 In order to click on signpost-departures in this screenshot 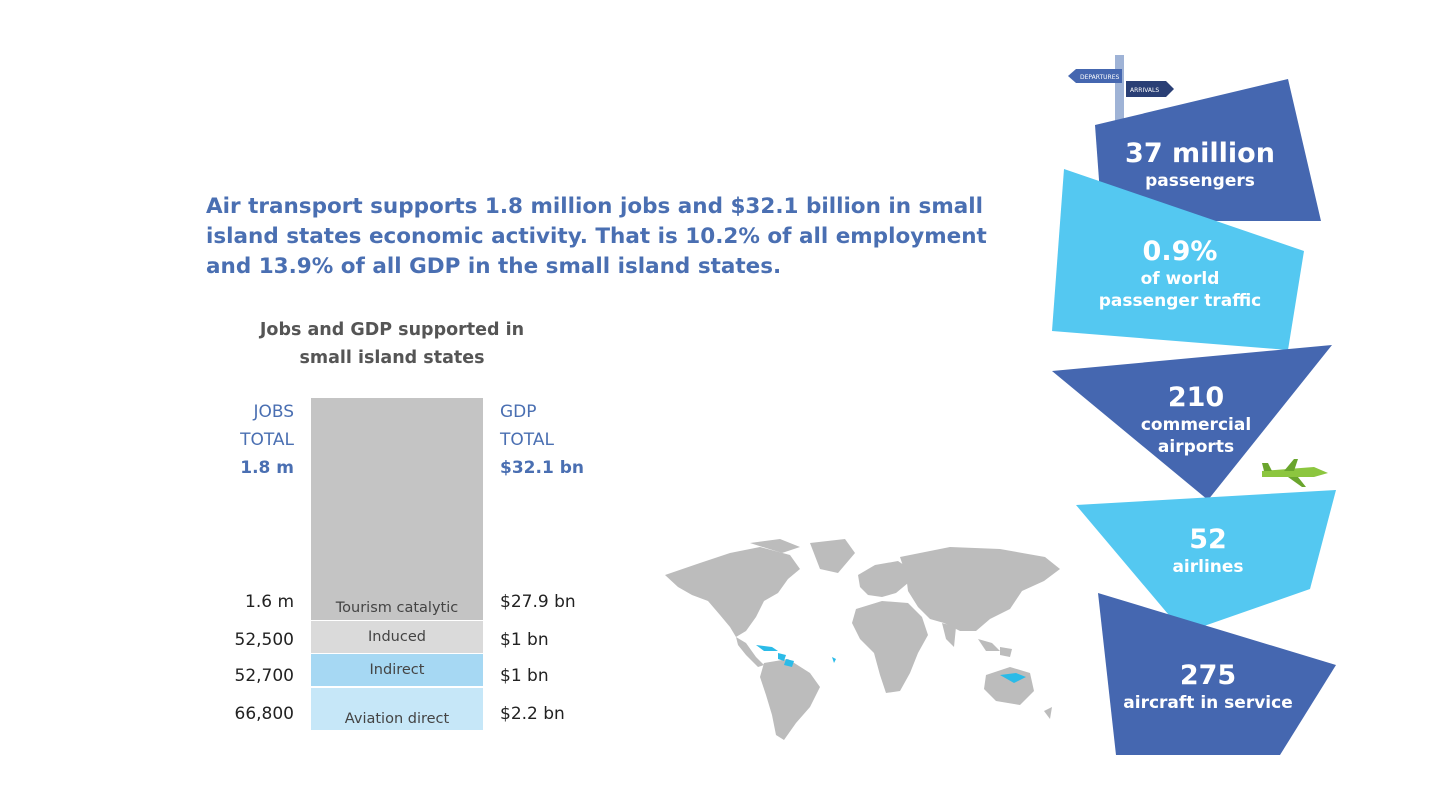, I will do `click(1095, 76)`.